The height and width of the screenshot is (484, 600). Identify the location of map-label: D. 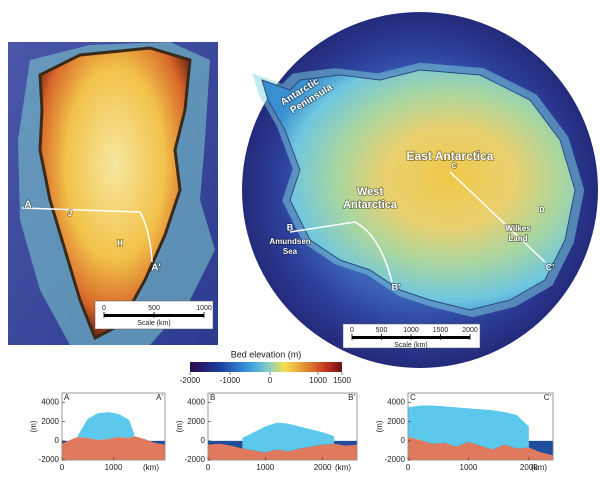
(541, 210).